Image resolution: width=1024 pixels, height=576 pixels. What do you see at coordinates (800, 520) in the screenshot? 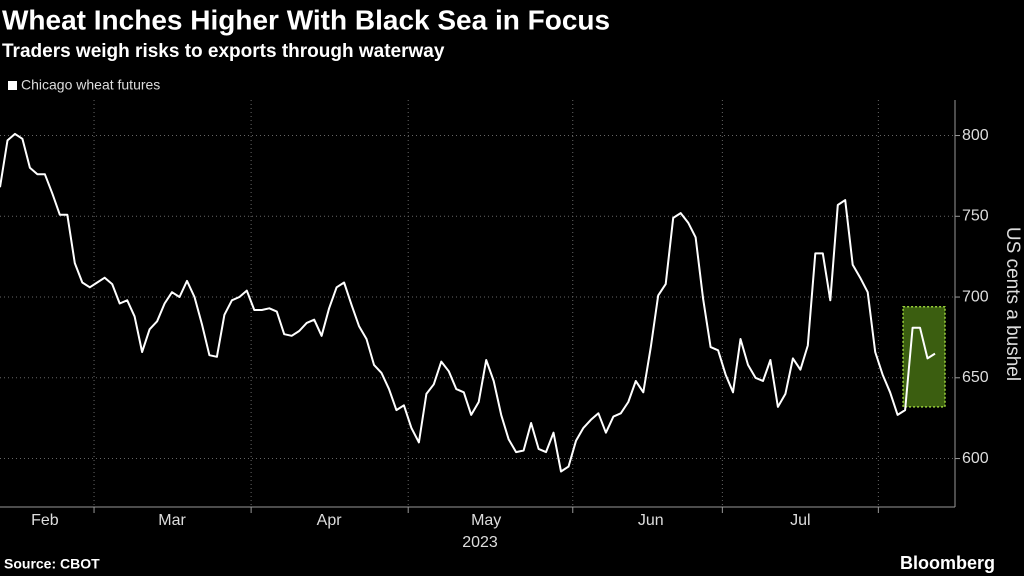
I see `x-tick-label: Jul` at bounding box center [800, 520].